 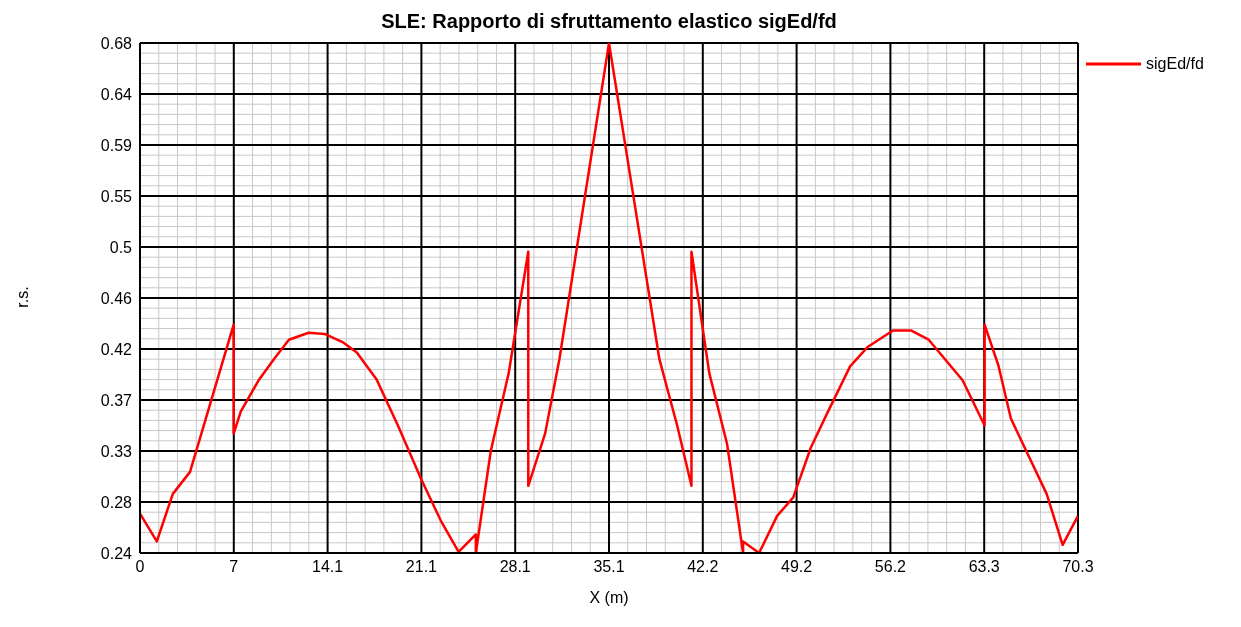 I want to click on y-tick-label: 0.37, so click(x=116, y=400).